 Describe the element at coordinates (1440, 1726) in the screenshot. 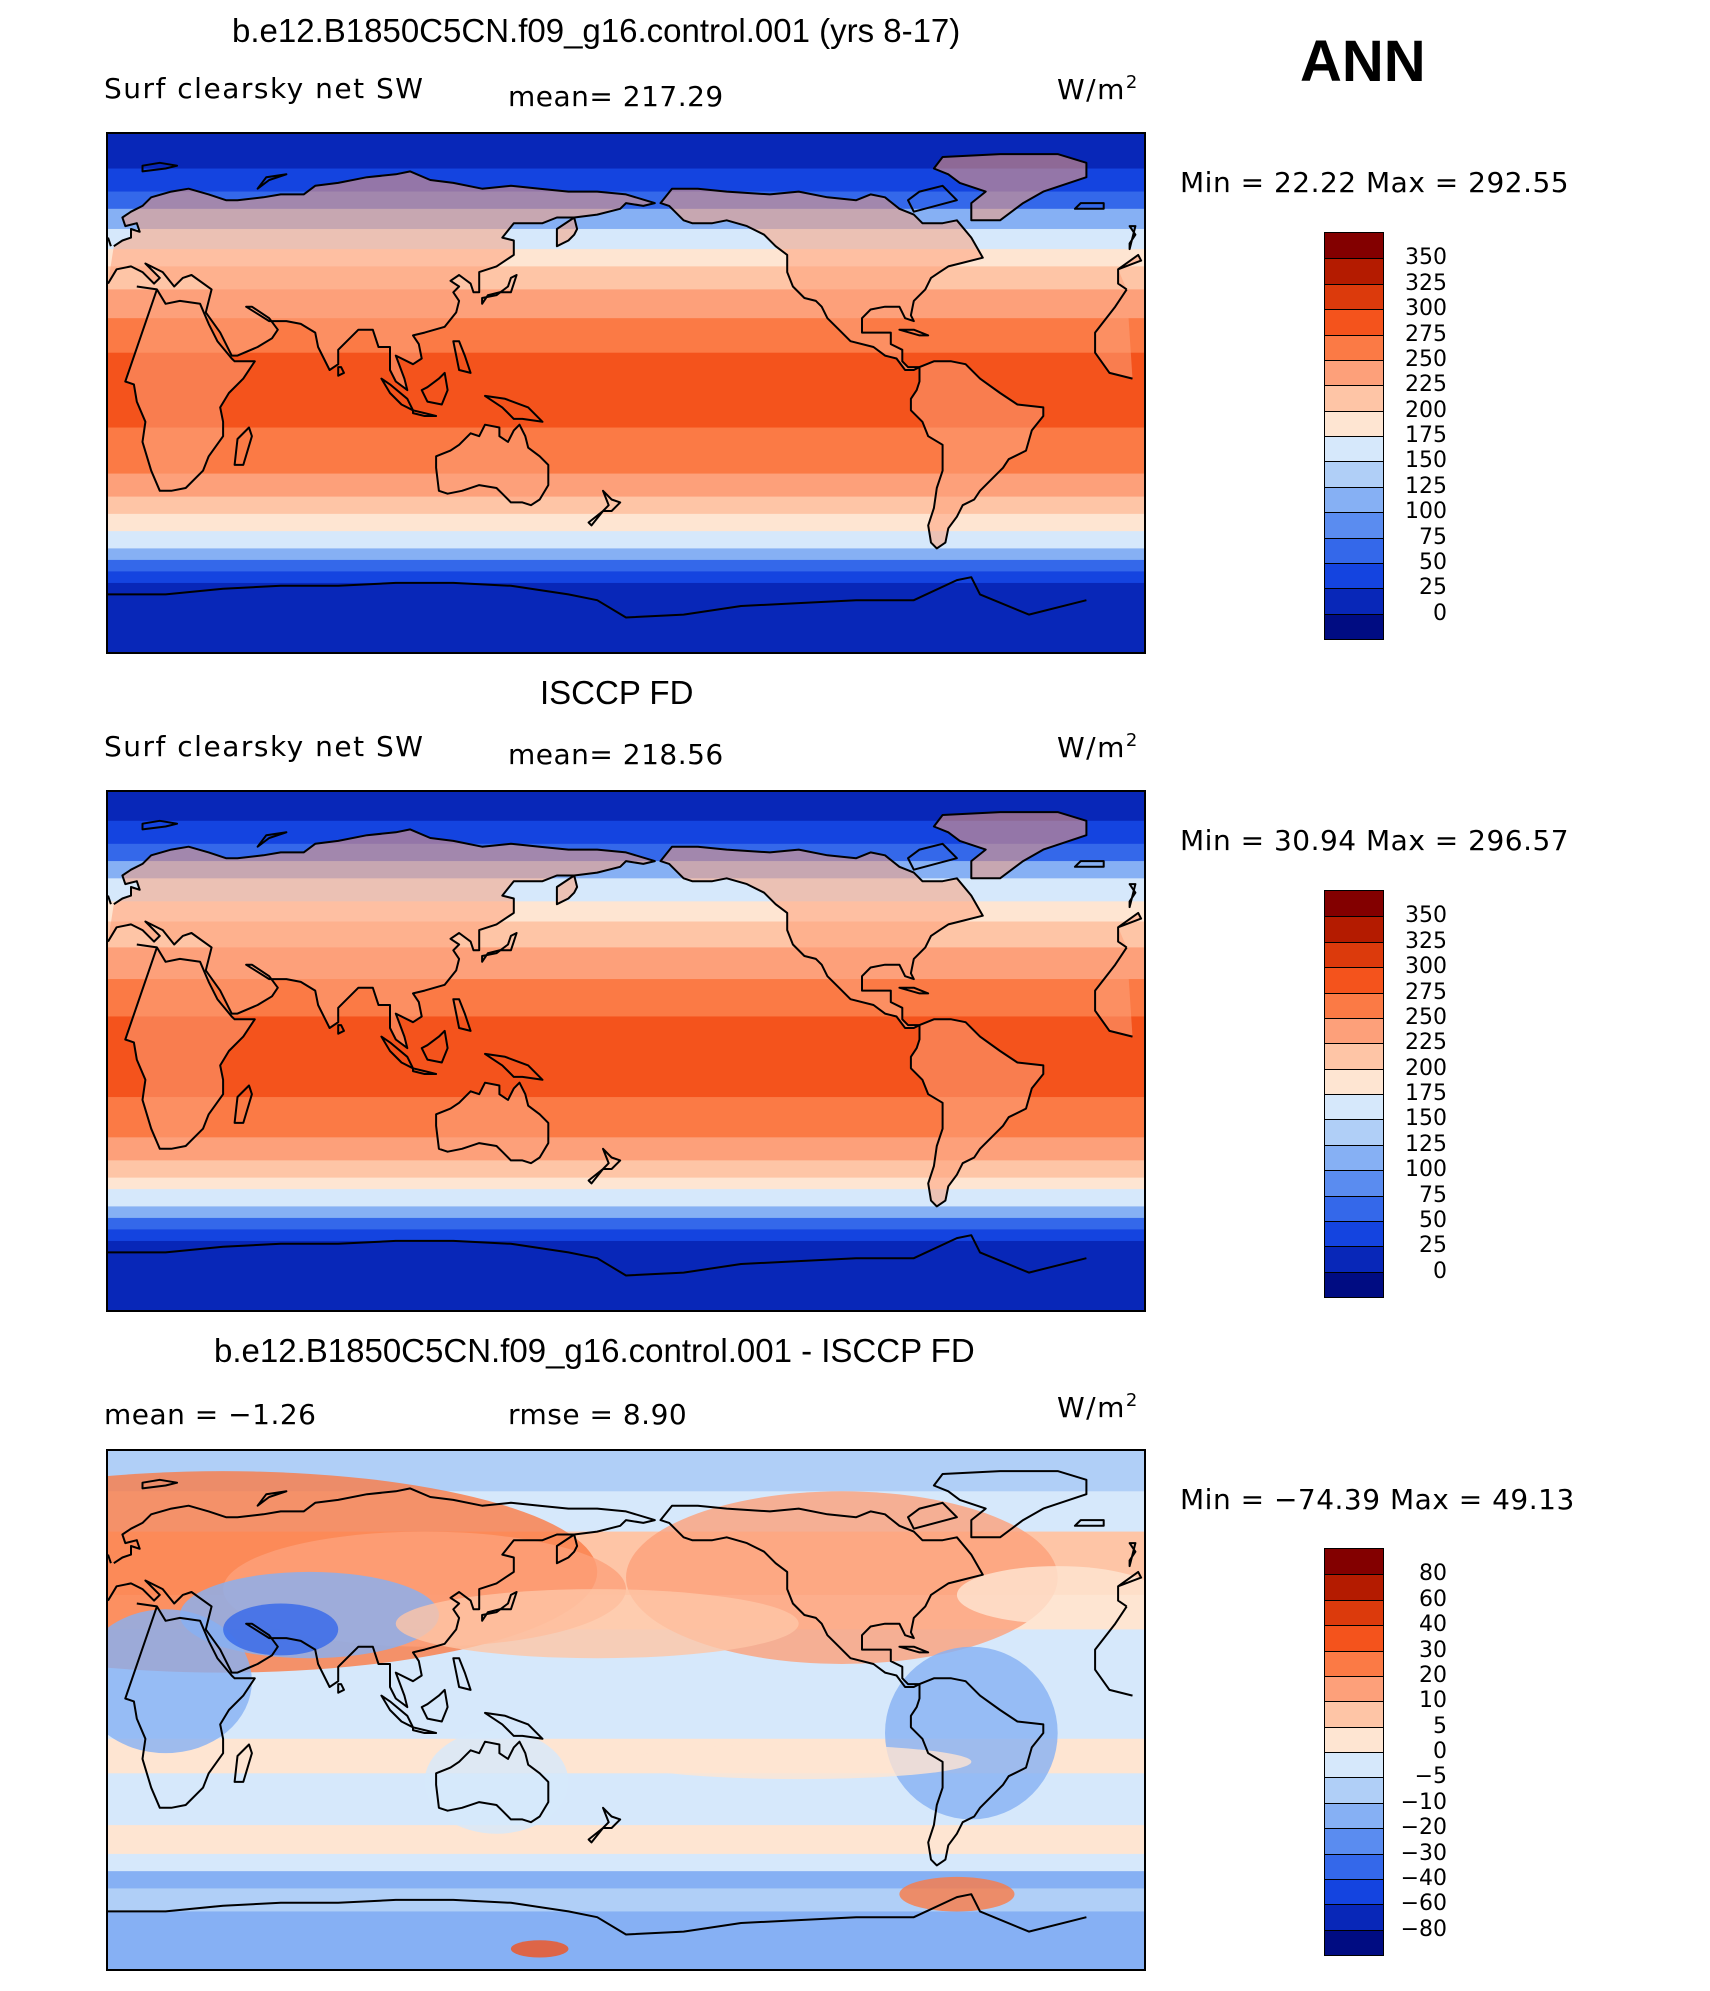

I see `colorbar-level-label: 5` at that location.